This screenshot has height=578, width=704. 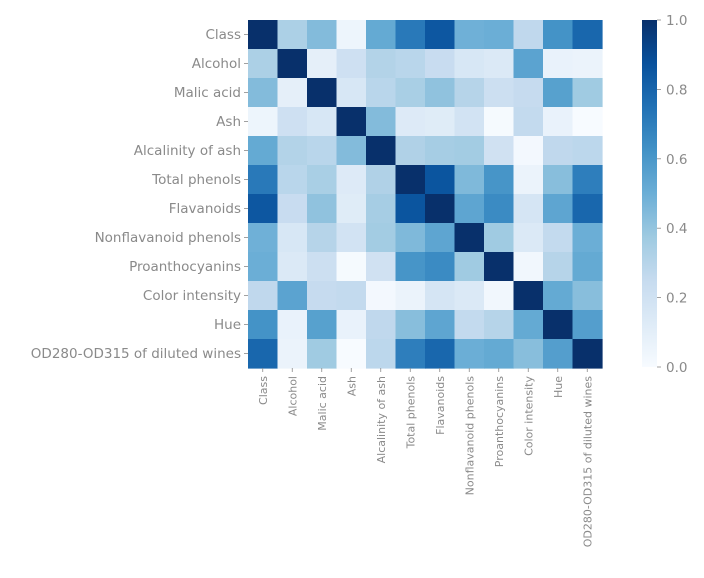 I want to click on colorbar-ticks: 0.0 0.2 0.4 0.6 0.8 1.0, so click(x=672, y=194).